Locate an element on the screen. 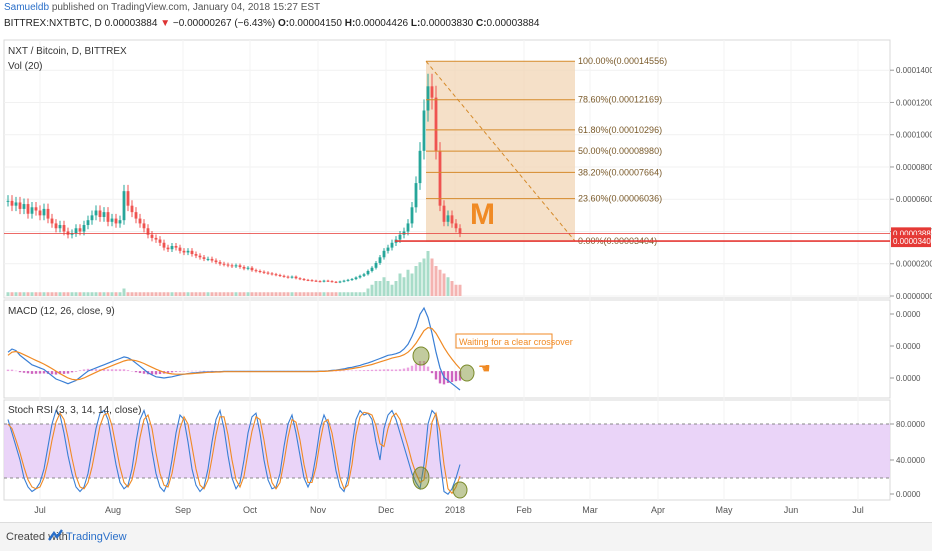  high-value: 0.00004426 is located at coordinates (382, 23).